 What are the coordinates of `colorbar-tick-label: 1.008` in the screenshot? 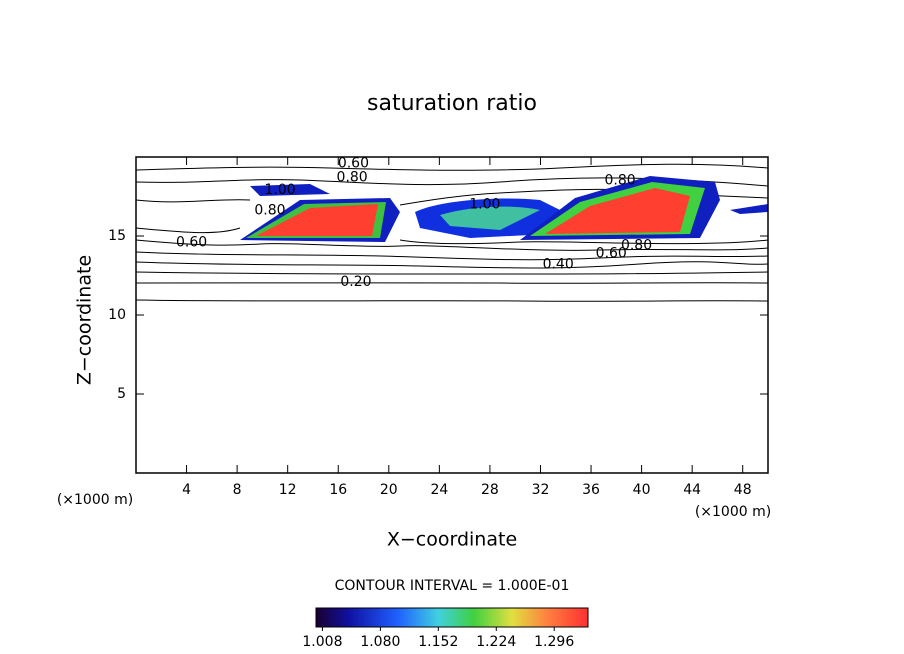 It's located at (322, 642).